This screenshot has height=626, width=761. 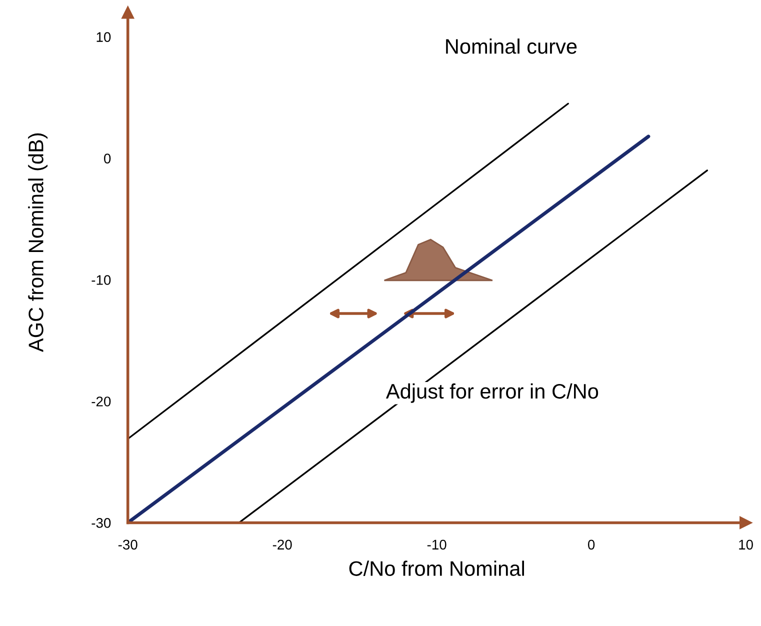 I want to click on annotation: Adjust for error in C/No, so click(x=492, y=393).